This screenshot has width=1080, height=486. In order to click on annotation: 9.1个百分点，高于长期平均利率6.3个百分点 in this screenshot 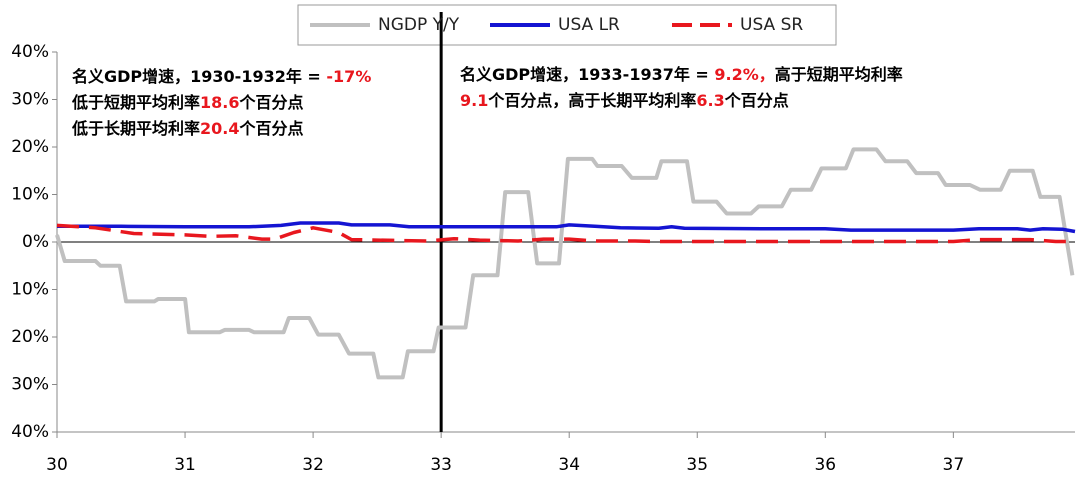, I will do `click(624, 100)`.